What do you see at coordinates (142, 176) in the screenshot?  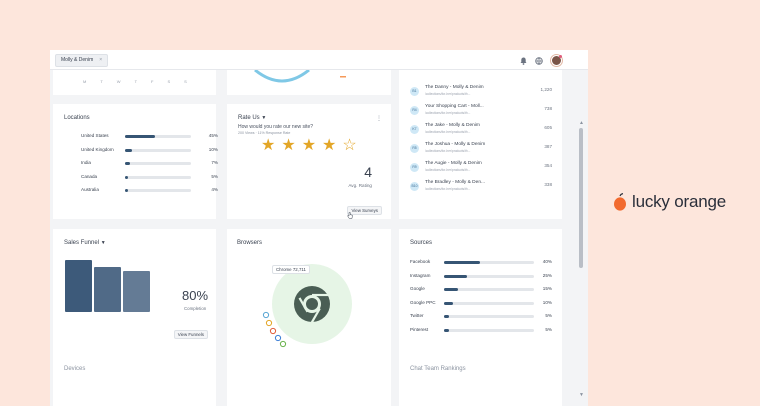 I see `location-row: Canada 5%` at bounding box center [142, 176].